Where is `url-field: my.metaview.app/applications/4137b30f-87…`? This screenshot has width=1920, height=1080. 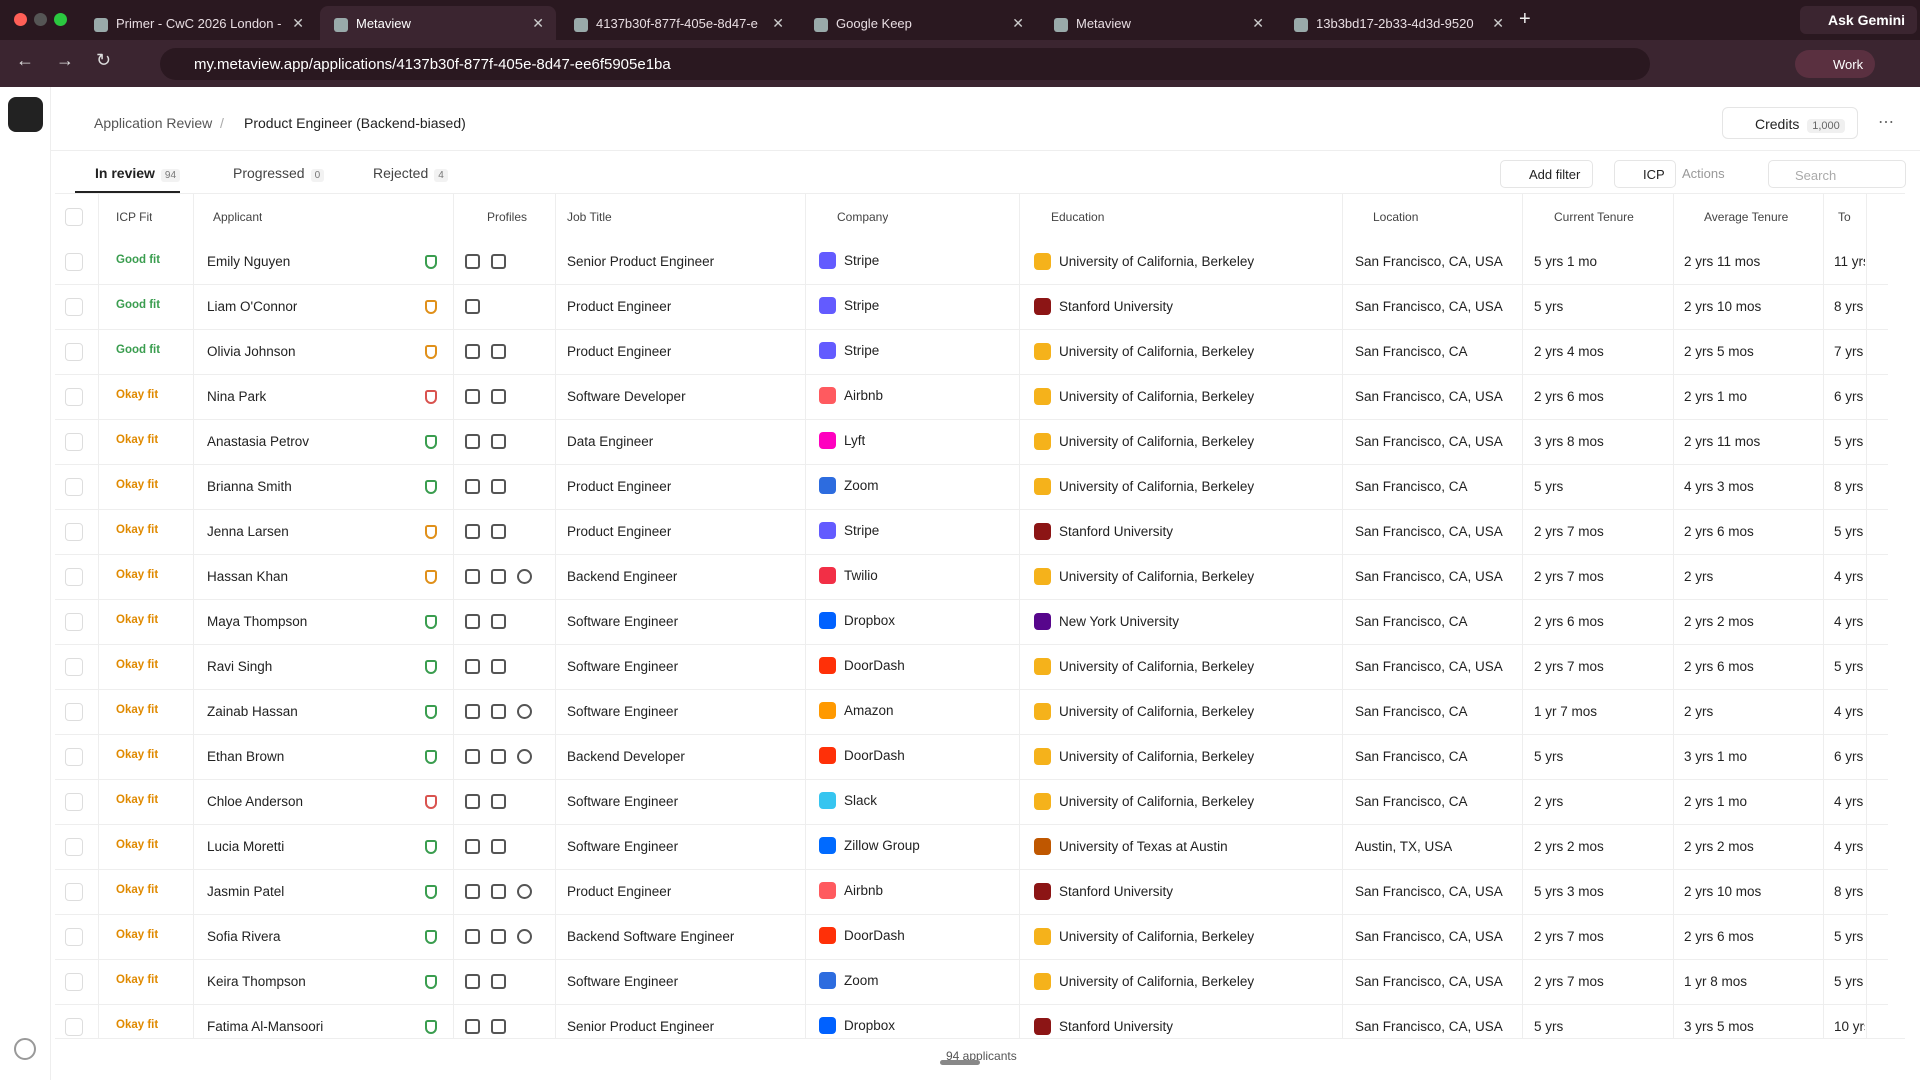 url-field: my.metaview.app/applications/4137b30f-87… is located at coordinates (905, 64).